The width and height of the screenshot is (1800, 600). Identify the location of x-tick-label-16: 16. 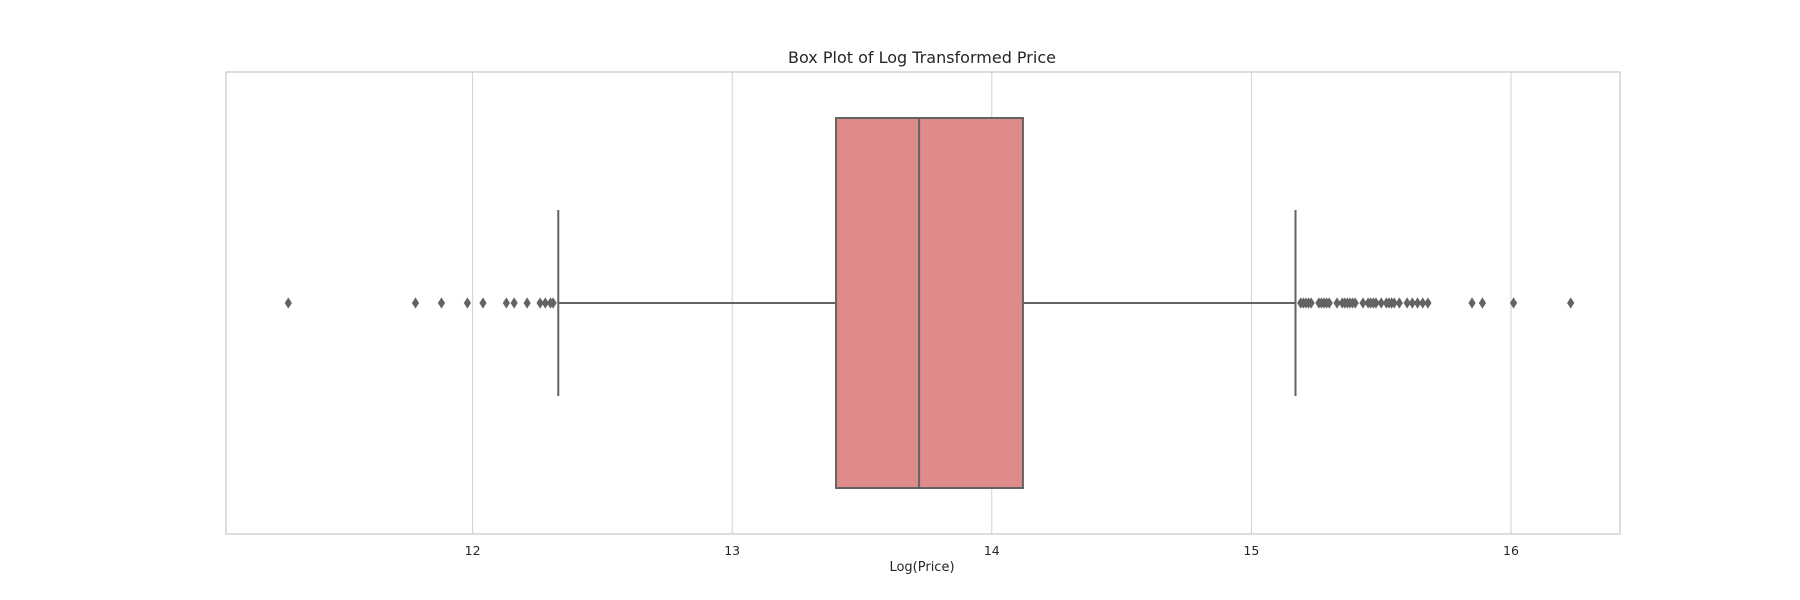
(1511, 550).